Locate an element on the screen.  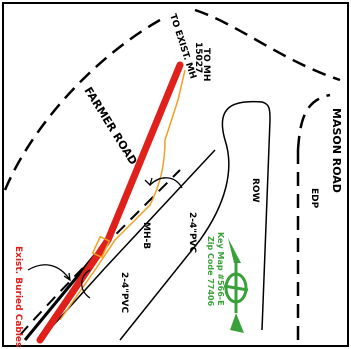
label-to-mh-line2: 15027 is located at coordinates (198, 57).